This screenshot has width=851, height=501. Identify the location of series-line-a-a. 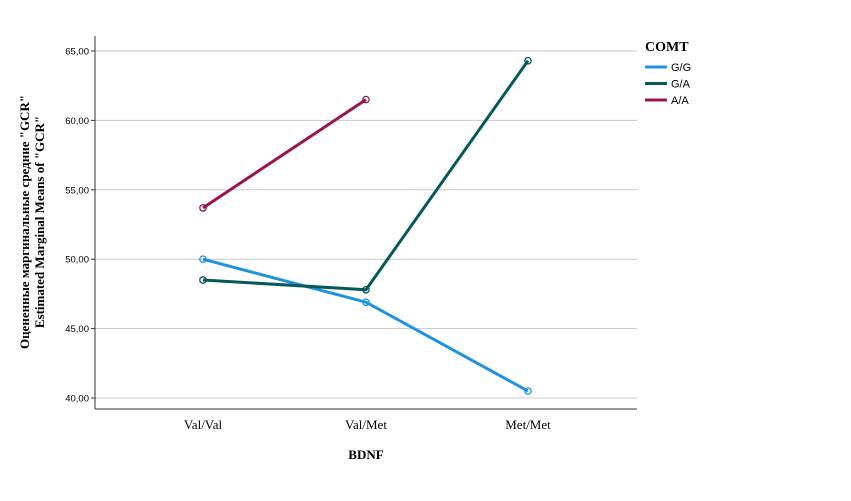
(284, 154).